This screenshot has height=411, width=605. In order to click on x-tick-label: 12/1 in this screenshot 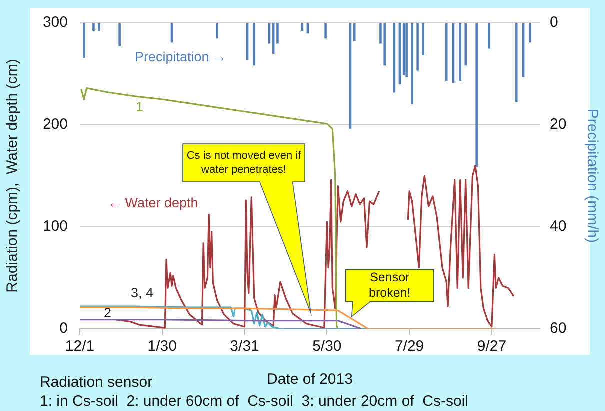, I will do `click(80, 347)`.